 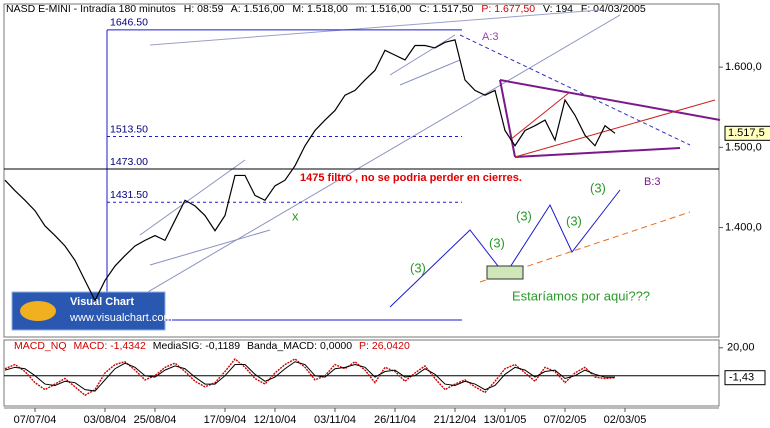 I want to click on logo: Visual Chart www.visualchart.com, so click(x=92, y=311).